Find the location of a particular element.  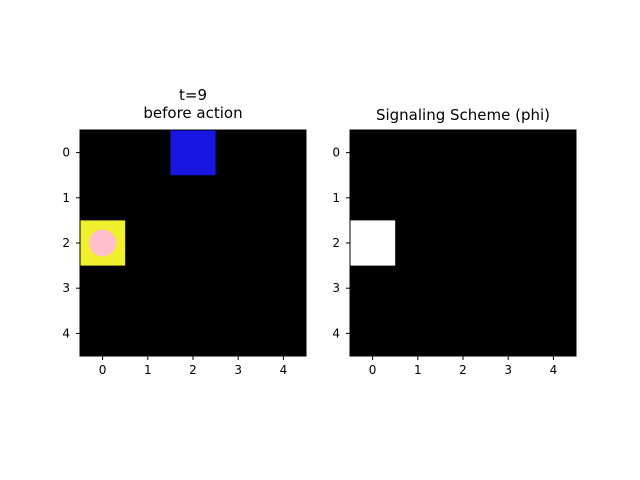

left-y-tick-label: 0 is located at coordinates (66, 153).